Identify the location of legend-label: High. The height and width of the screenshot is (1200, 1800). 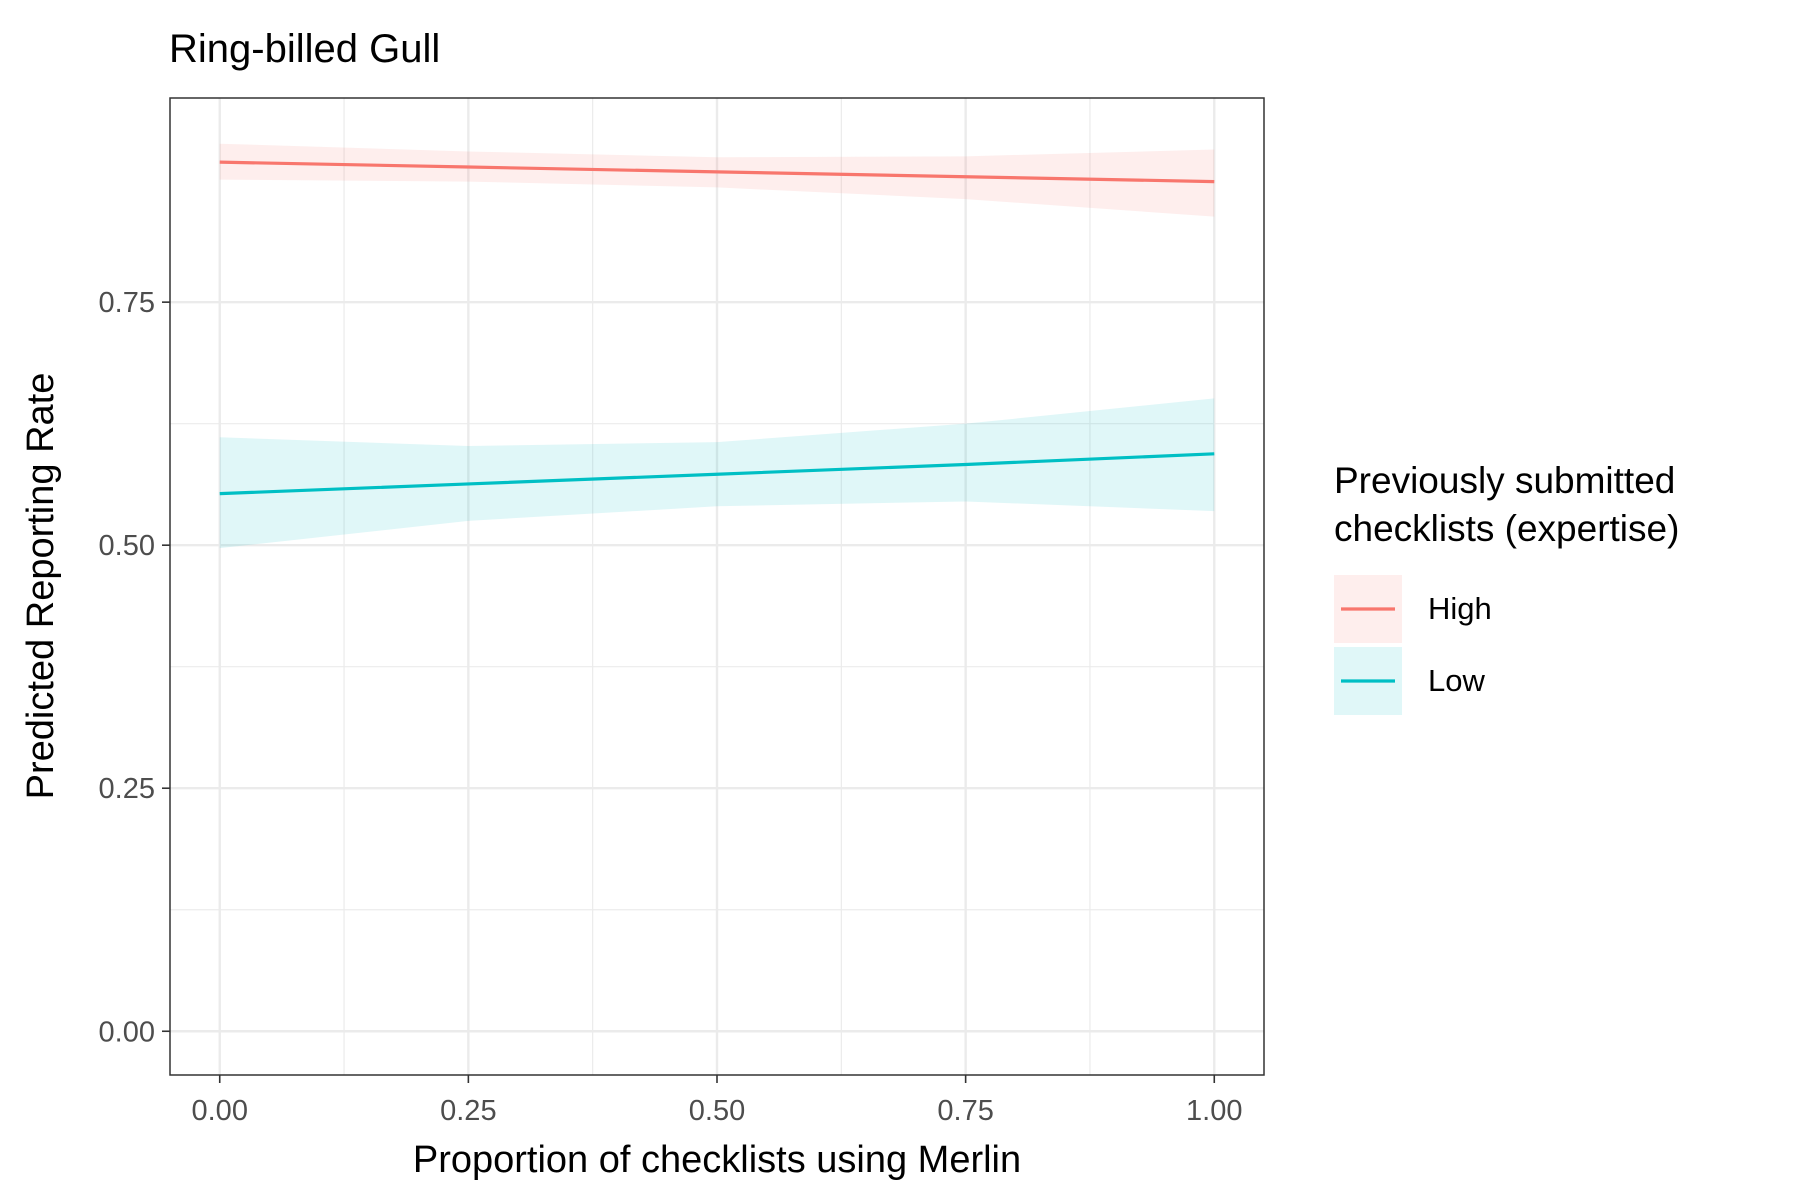
(1460, 608).